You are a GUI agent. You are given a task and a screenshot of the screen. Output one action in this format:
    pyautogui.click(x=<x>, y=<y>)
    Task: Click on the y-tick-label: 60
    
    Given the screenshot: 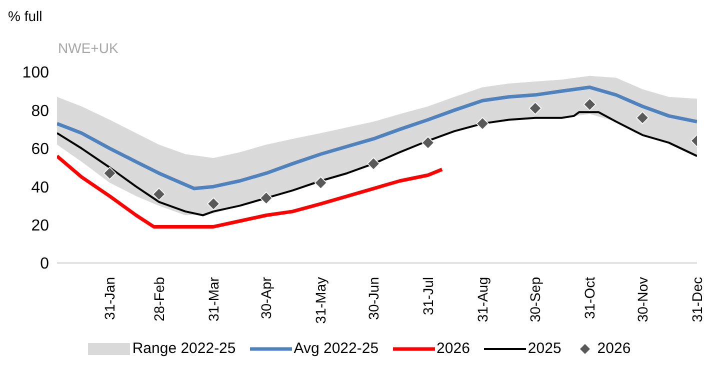 What is the action you would take?
    pyautogui.click(x=40, y=149)
    